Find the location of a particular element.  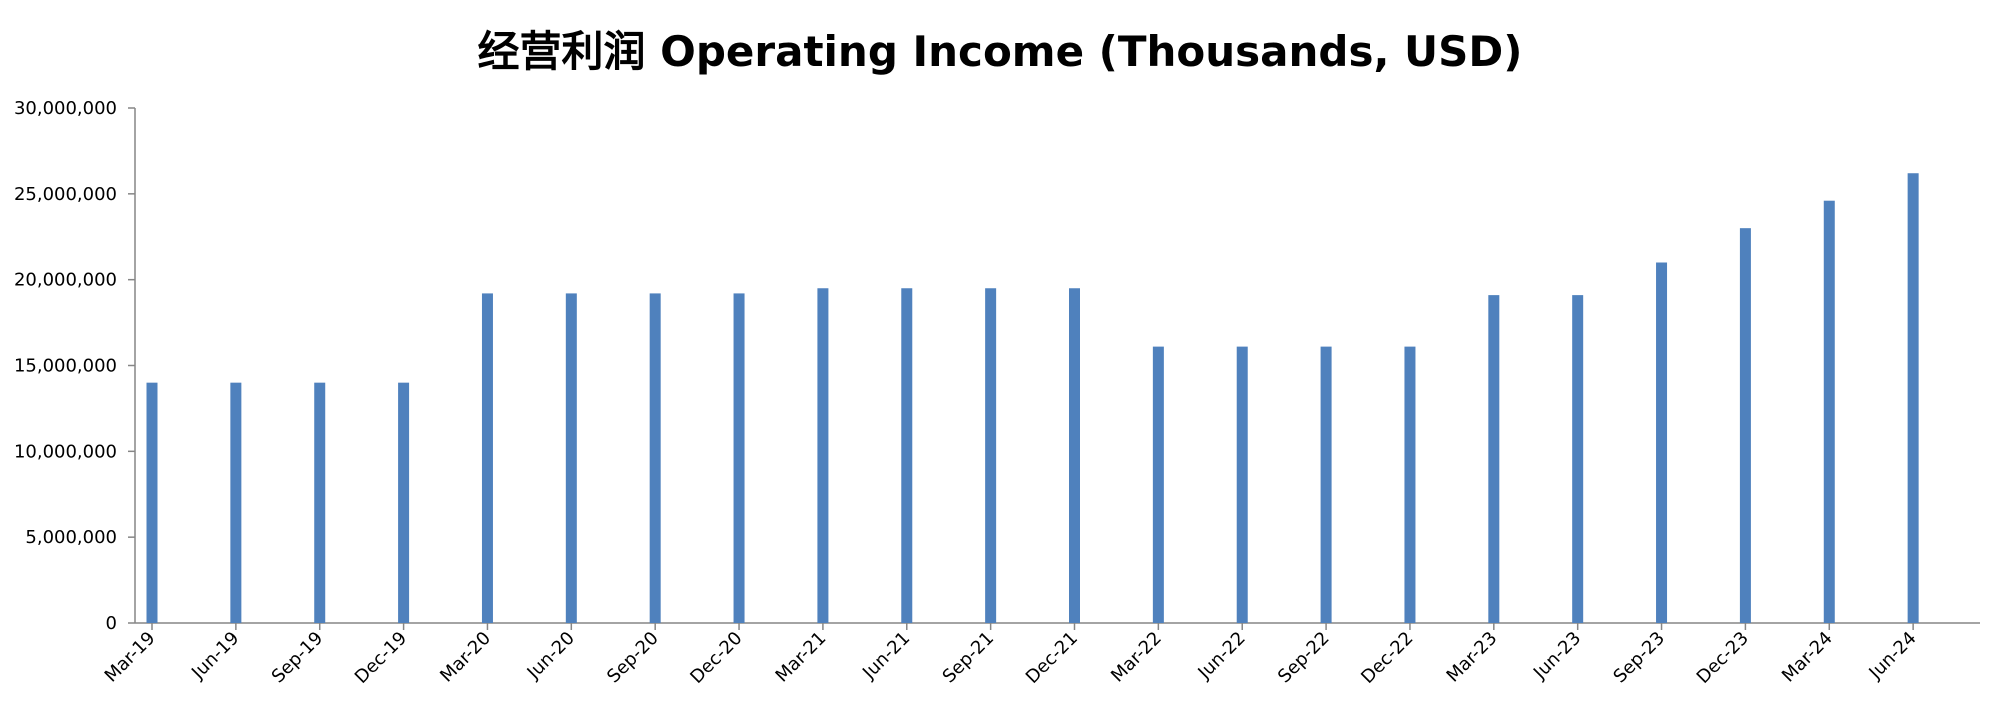

x-tick-label: Jun-22 is located at coordinates (1222, 656).